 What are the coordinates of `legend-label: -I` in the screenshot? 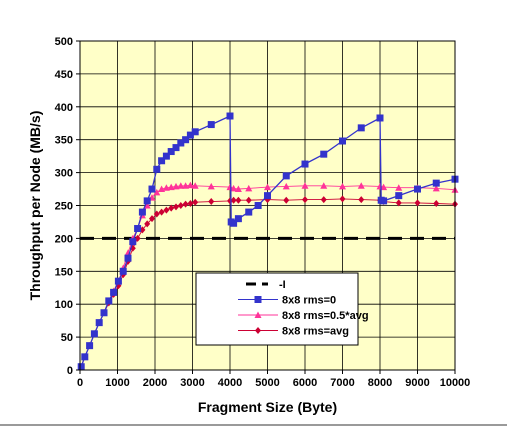 It's located at (282, 285).